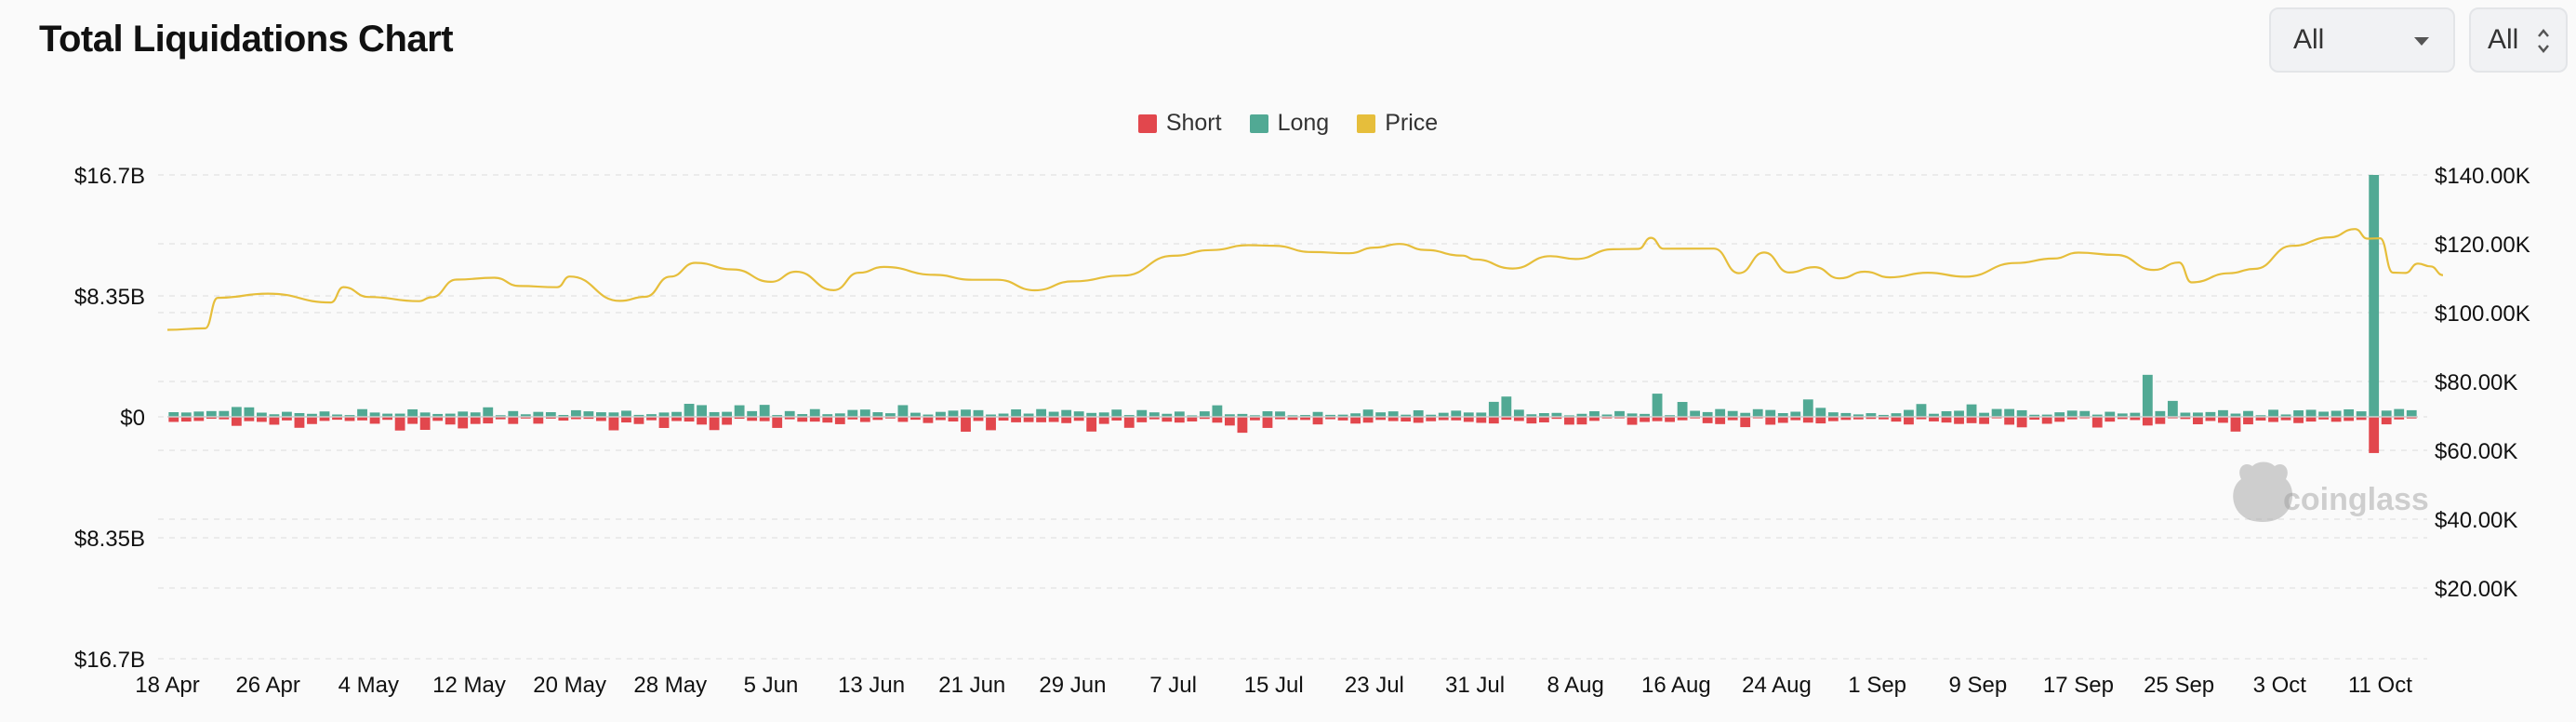 The image size is (2576, 722). Describe the element at coordinates (1676, 685) in the screenshot. I see `x-tick-label: 16 Aug` at that location.